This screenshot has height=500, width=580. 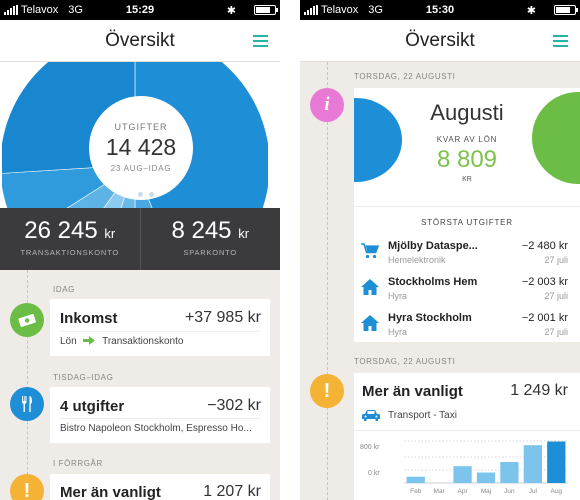 I want to click on balance-transaction-account: 26 245 kr TRANSAKTIONSKONTO, so click(x=70, y=239).